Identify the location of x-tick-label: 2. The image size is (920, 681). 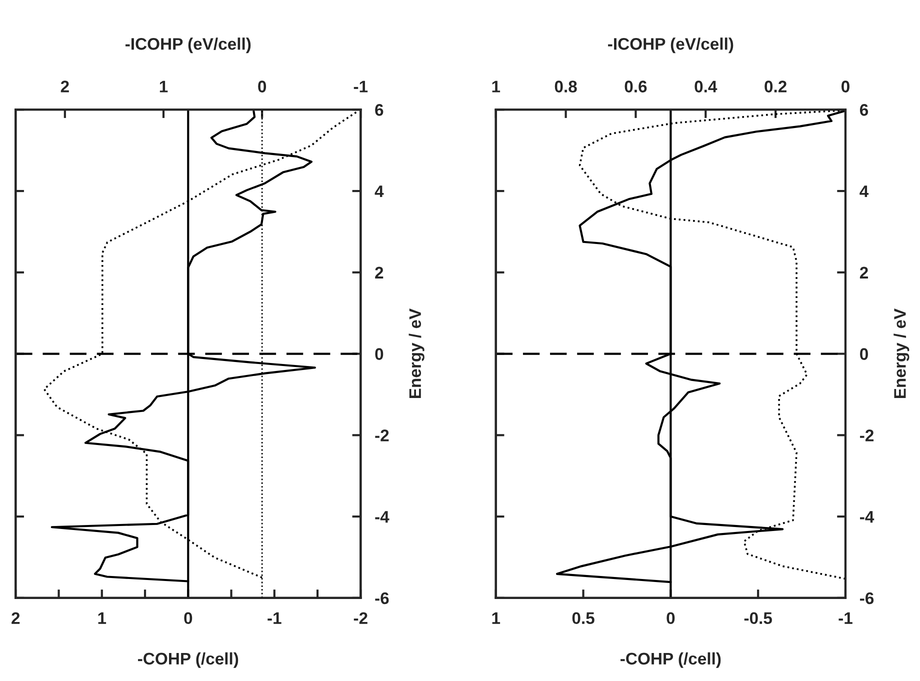
(16, 618).